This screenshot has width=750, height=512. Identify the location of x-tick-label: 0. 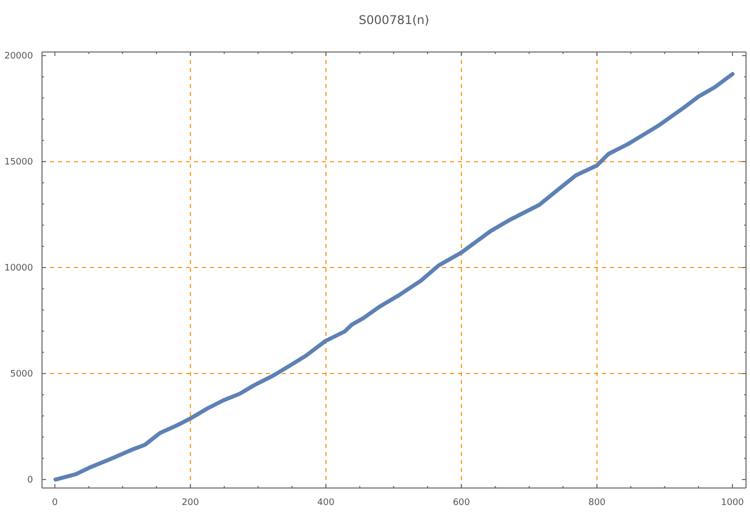
(55, 503).